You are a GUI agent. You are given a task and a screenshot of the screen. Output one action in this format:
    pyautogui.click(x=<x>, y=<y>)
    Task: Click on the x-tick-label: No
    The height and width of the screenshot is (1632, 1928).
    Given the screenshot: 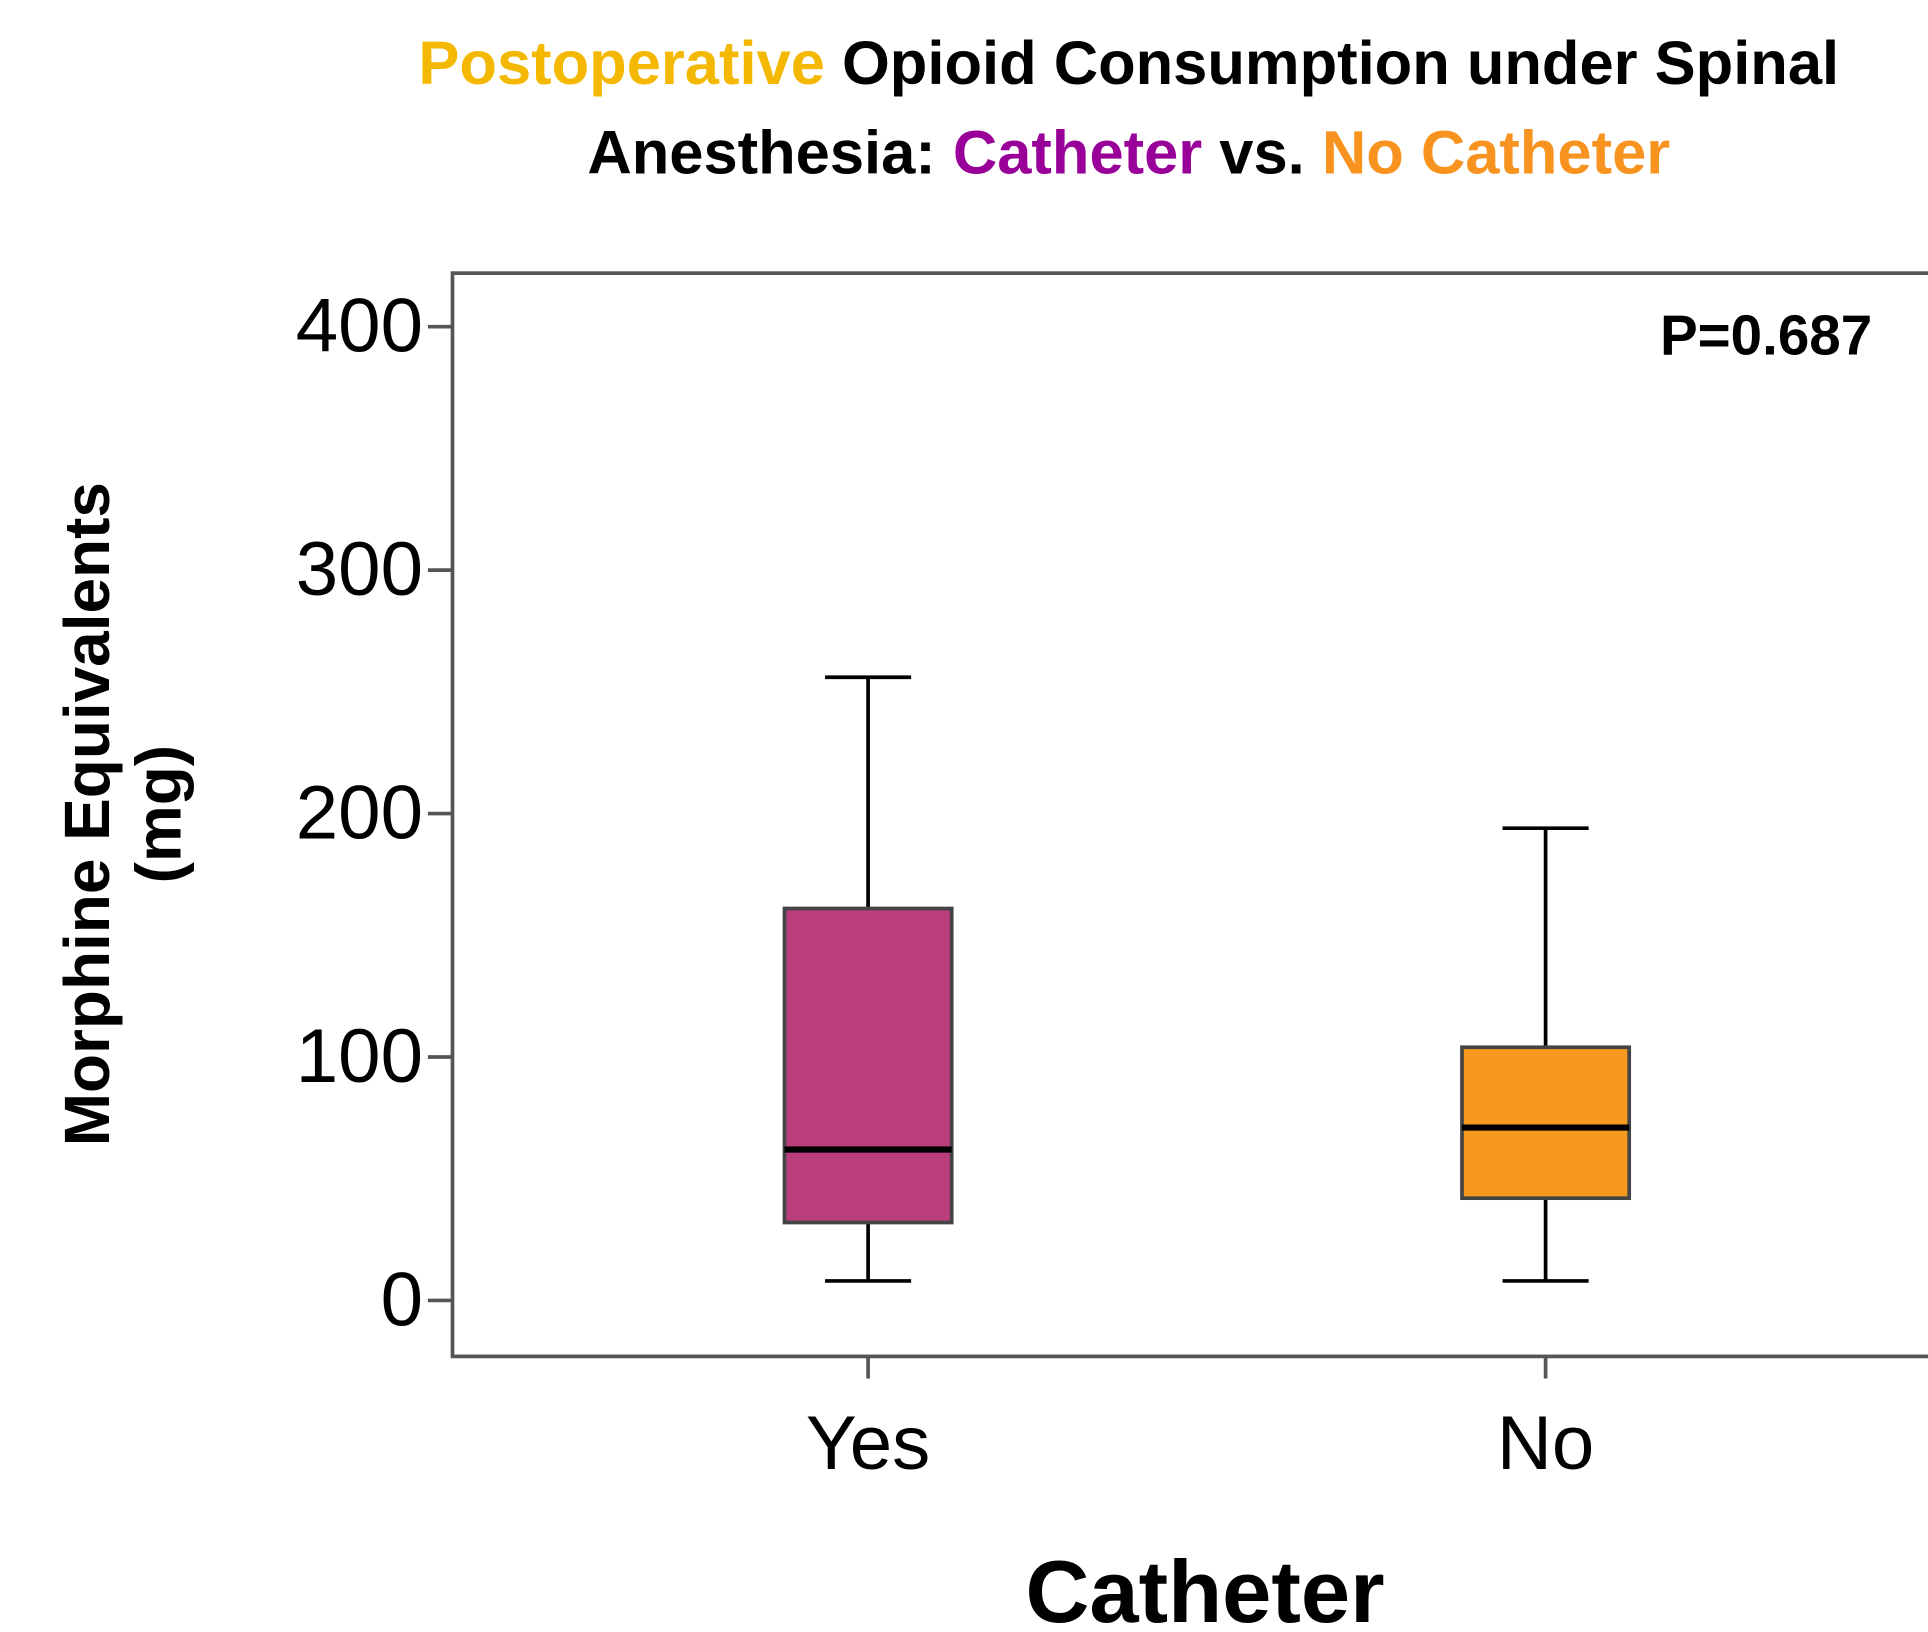 What is the action you would take?
    pyautogui.click(x=1545, y=1443)
    